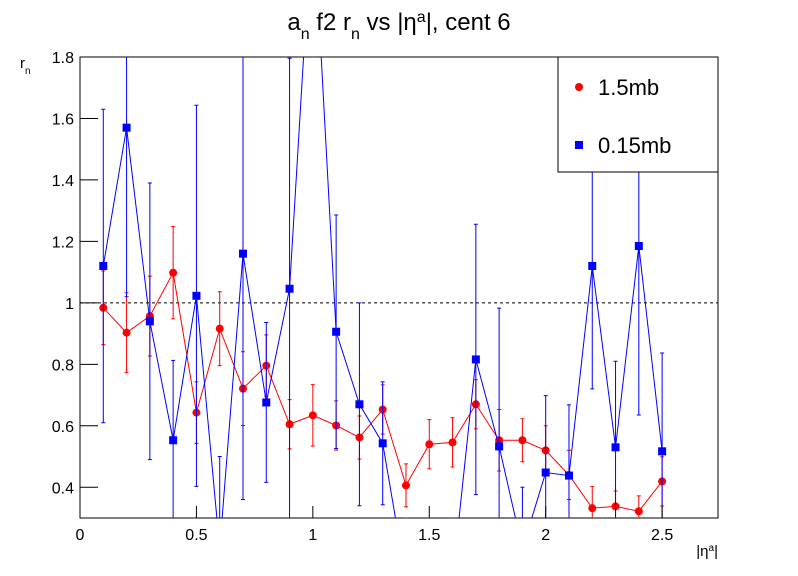 Image resolution: width=798 pixels, height=576 pixels. Describe the element at coordinates (63, 488) in the screenshot. I see `y-tick-label: 0.4` at that location.